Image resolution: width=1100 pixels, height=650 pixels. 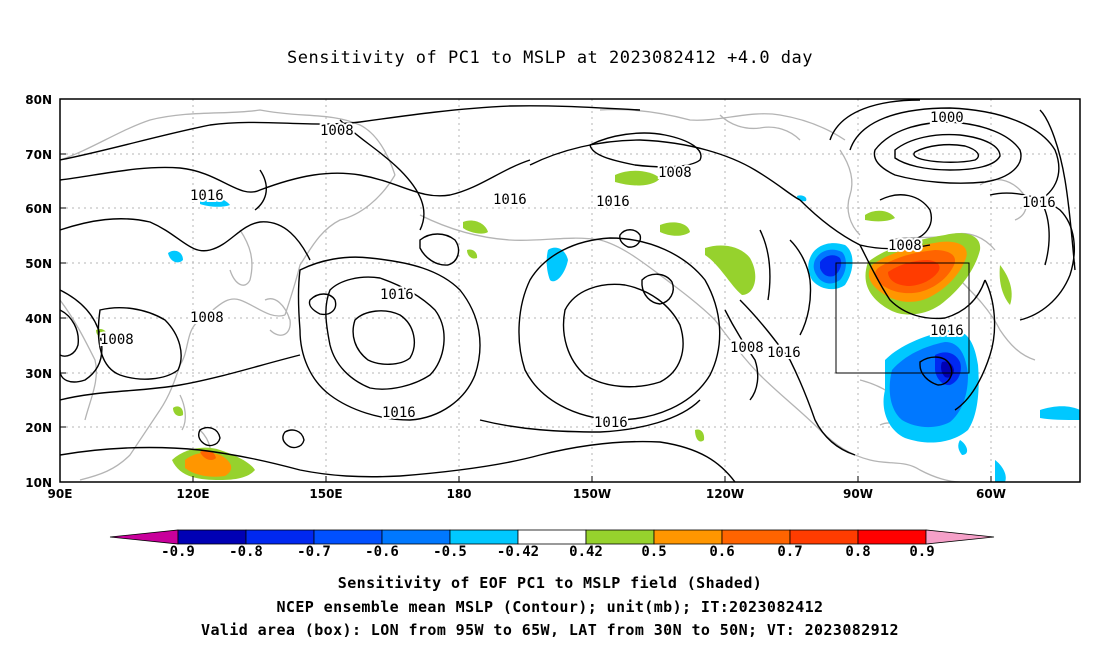 What do you see at coordinates (382, 552) in the screenshot?
I see `colorbar-label: -0.6` at bounding box center [382, 552].